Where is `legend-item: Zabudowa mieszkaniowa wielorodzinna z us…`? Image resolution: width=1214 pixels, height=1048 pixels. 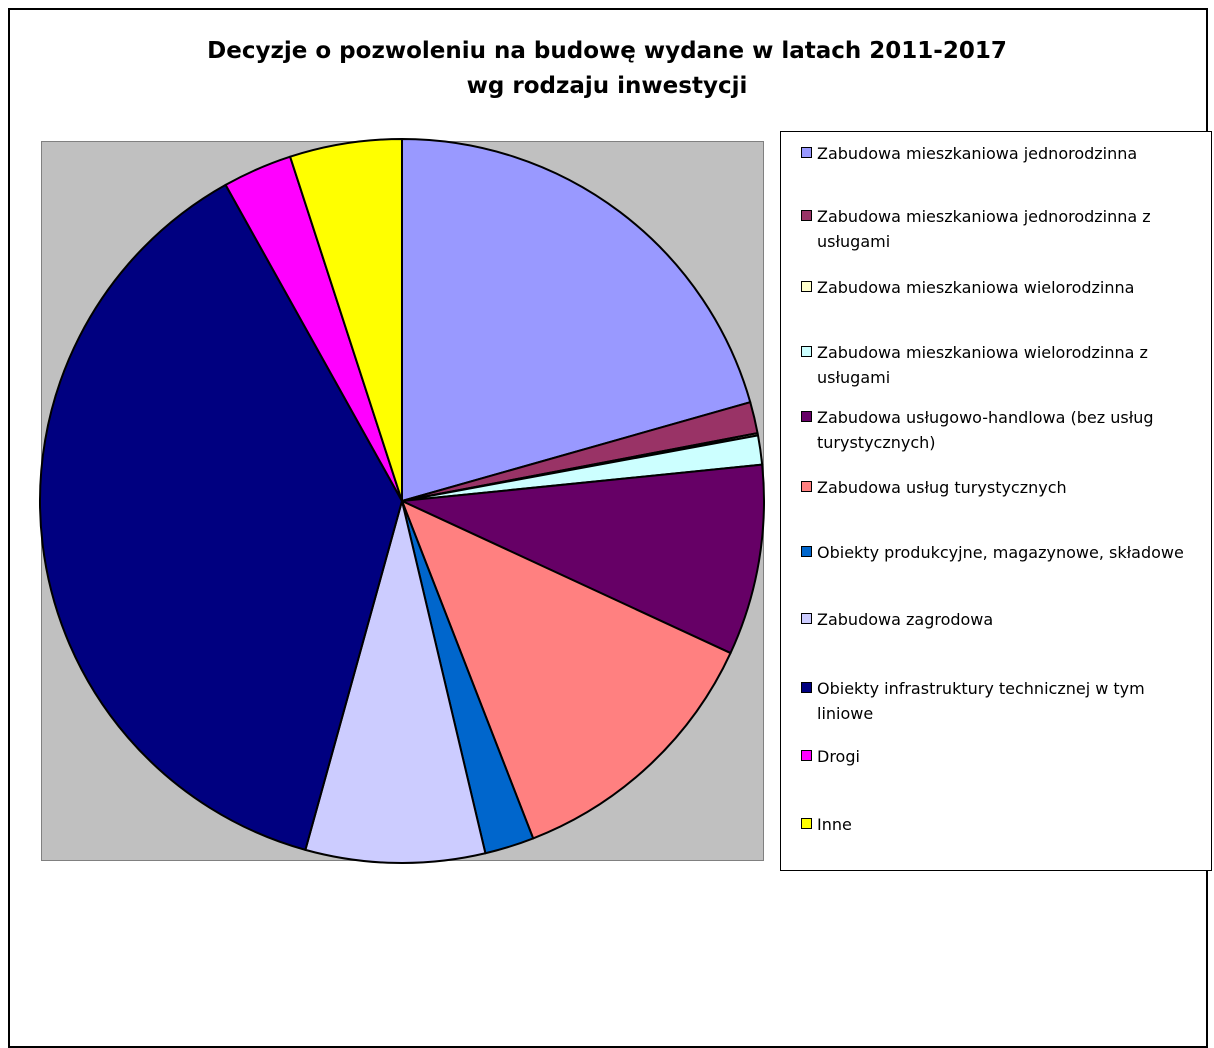
legend-item: Zabudowa mieszkaniowa wielorodzinna z us… is located at coordinates (1001, 365).